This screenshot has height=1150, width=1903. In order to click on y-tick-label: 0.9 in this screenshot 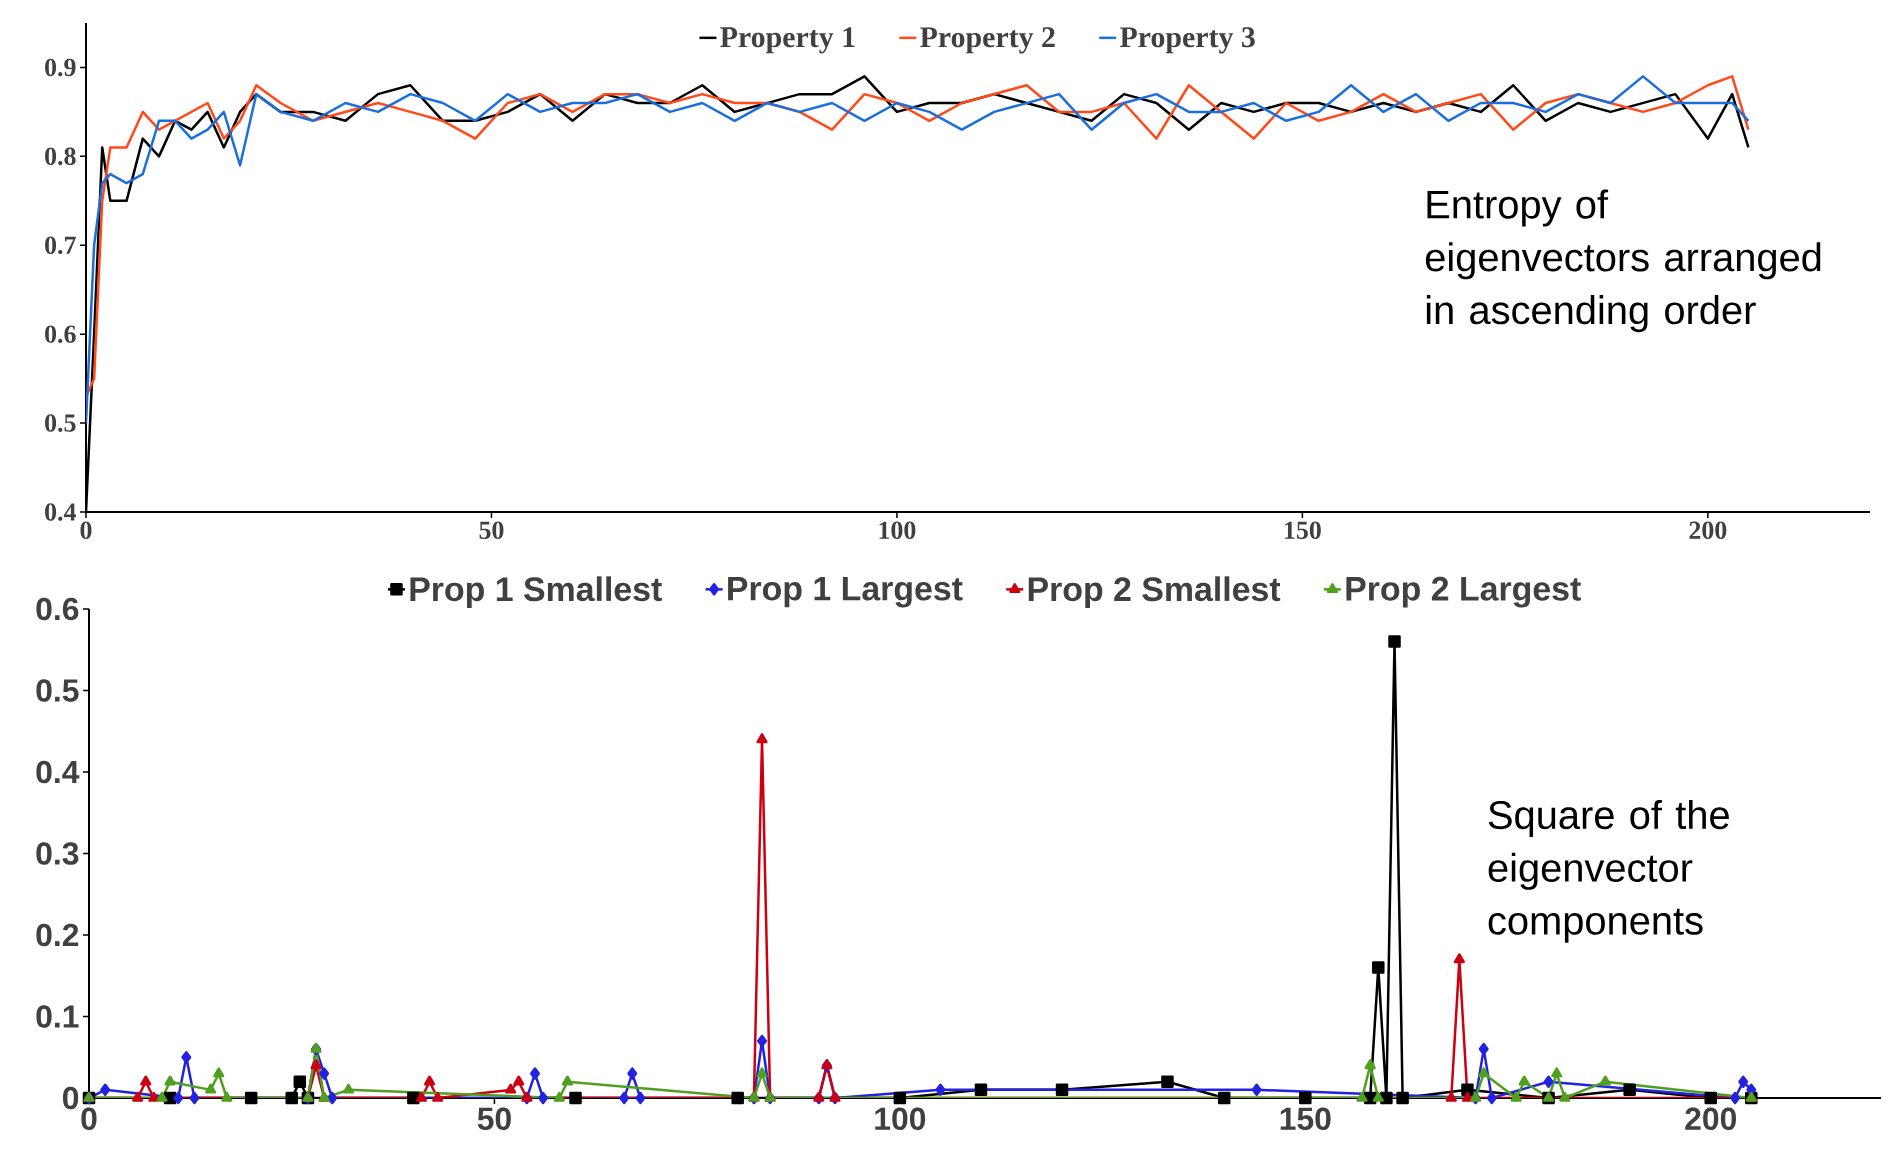, I will do `click(60, 67)`.